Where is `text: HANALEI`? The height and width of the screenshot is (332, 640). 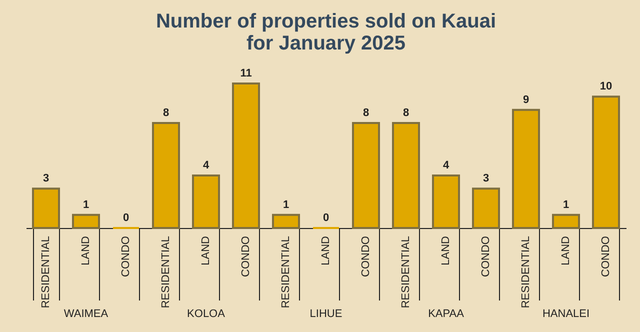 text: HANALEI is located at coordinates (566, 314).